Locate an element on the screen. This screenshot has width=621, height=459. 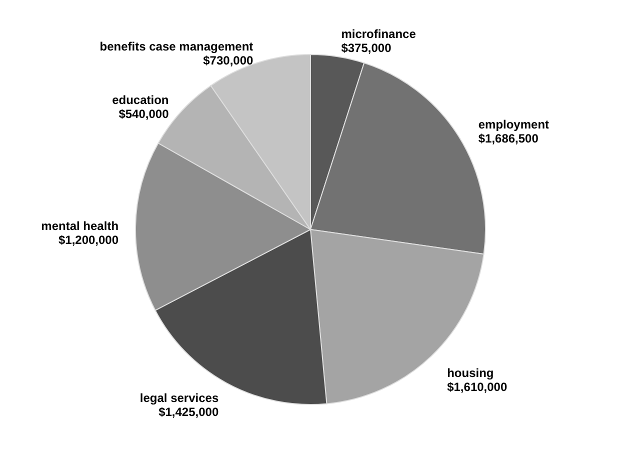
slice-label: benefits case management is located at coordinates (177, 46).